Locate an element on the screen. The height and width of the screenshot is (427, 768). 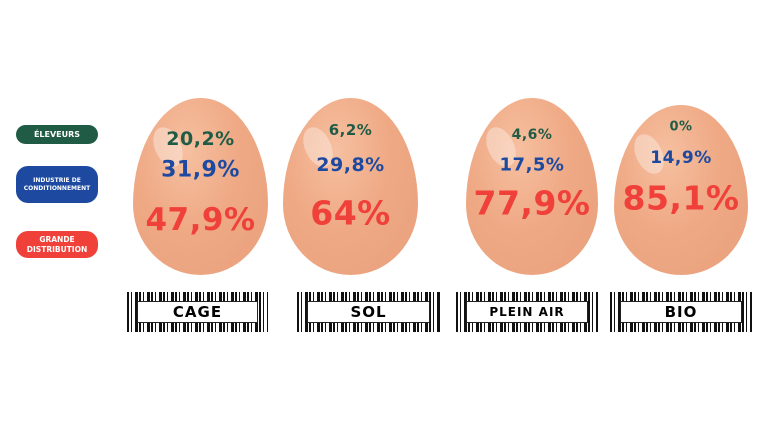
egg-category: PLEIN AIR is located at coordinates (527, 312).